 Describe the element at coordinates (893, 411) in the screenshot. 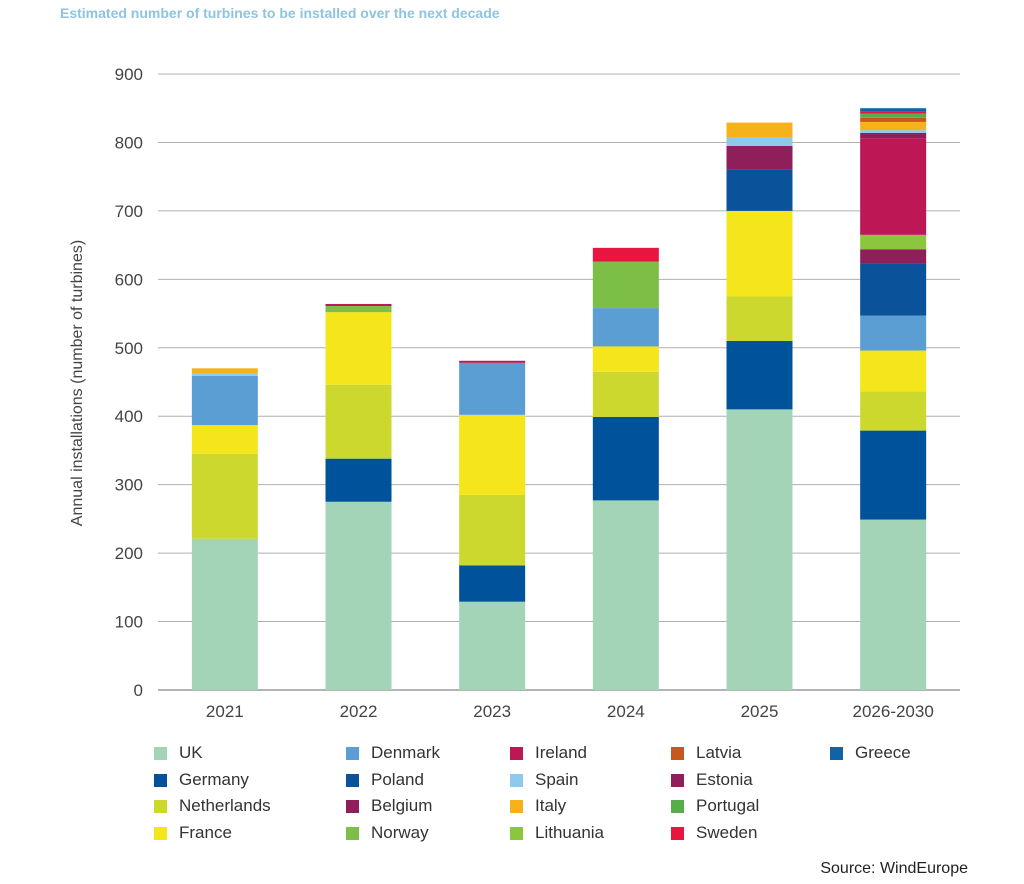

I see `bar-segment-netherlands-2026-2030` at that location.